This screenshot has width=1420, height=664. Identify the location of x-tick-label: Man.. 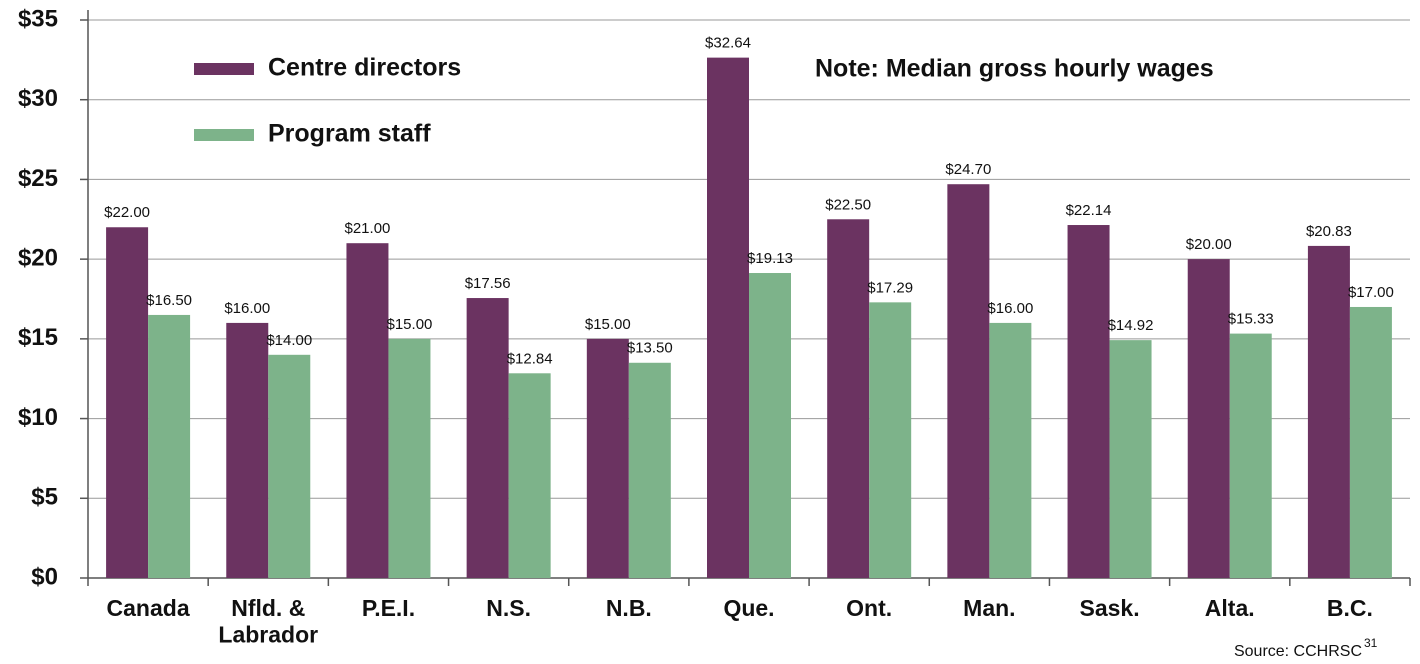
(989, 608).